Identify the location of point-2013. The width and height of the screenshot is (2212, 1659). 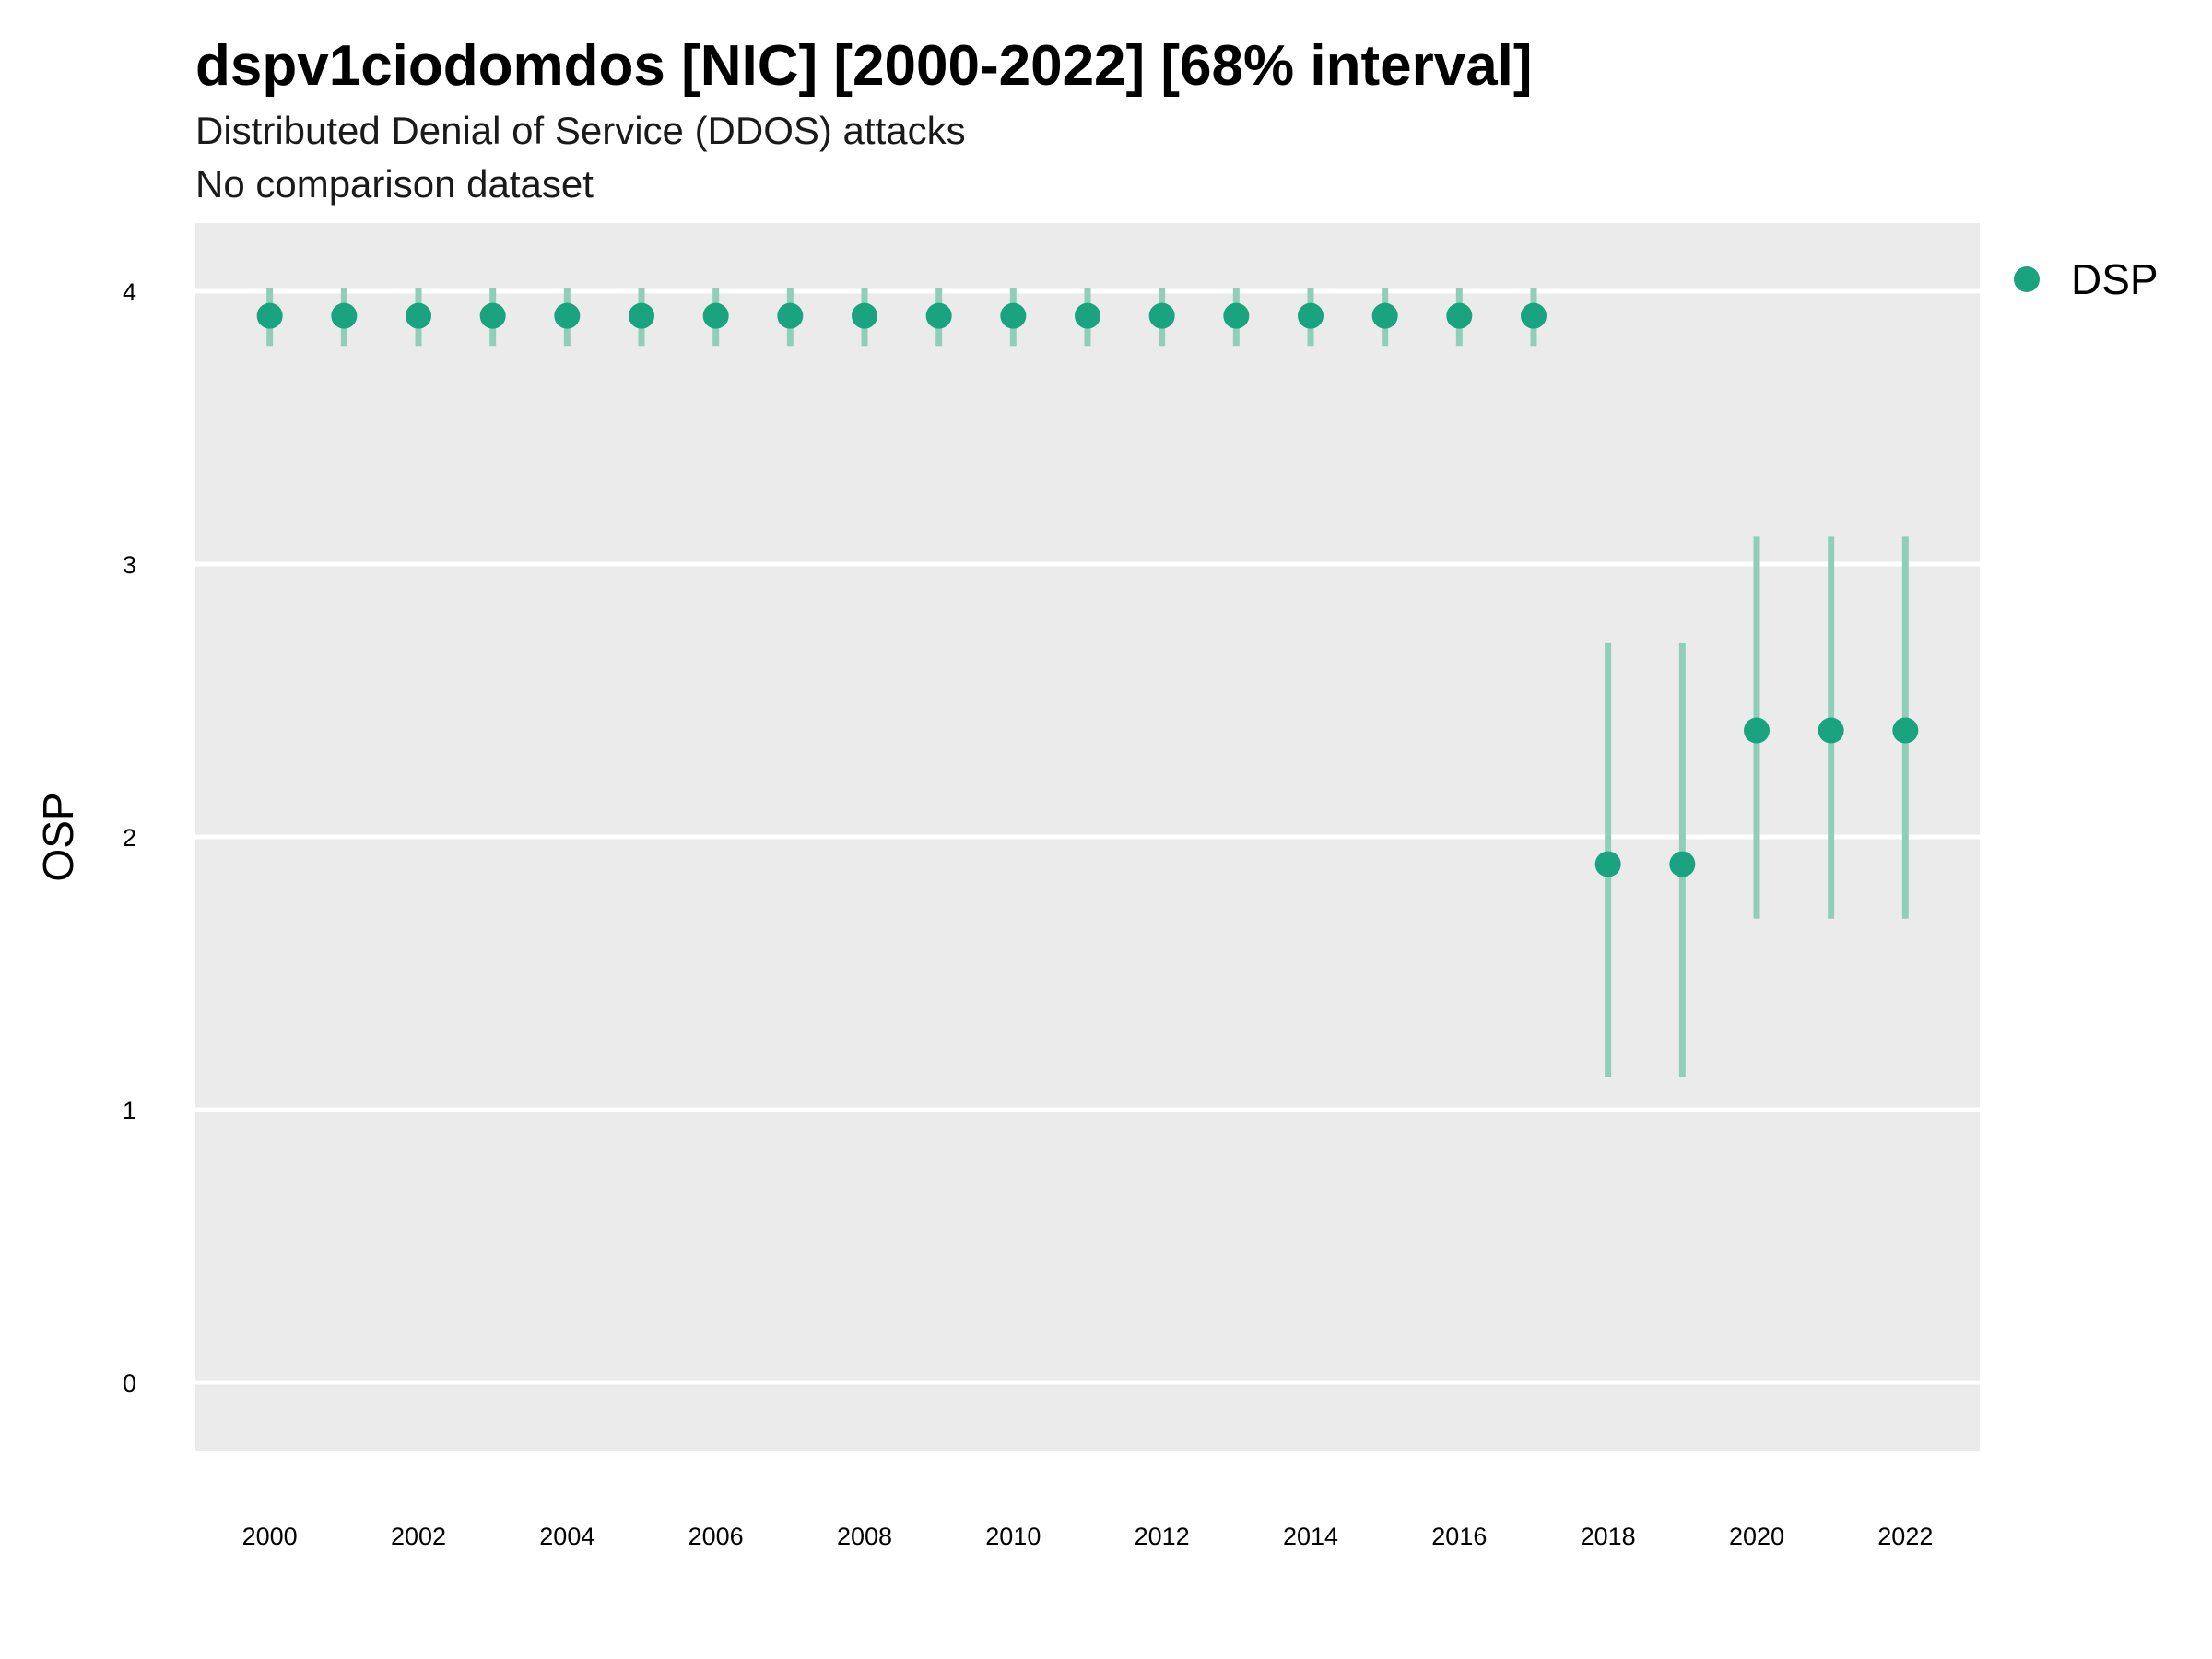
(1236, 315).